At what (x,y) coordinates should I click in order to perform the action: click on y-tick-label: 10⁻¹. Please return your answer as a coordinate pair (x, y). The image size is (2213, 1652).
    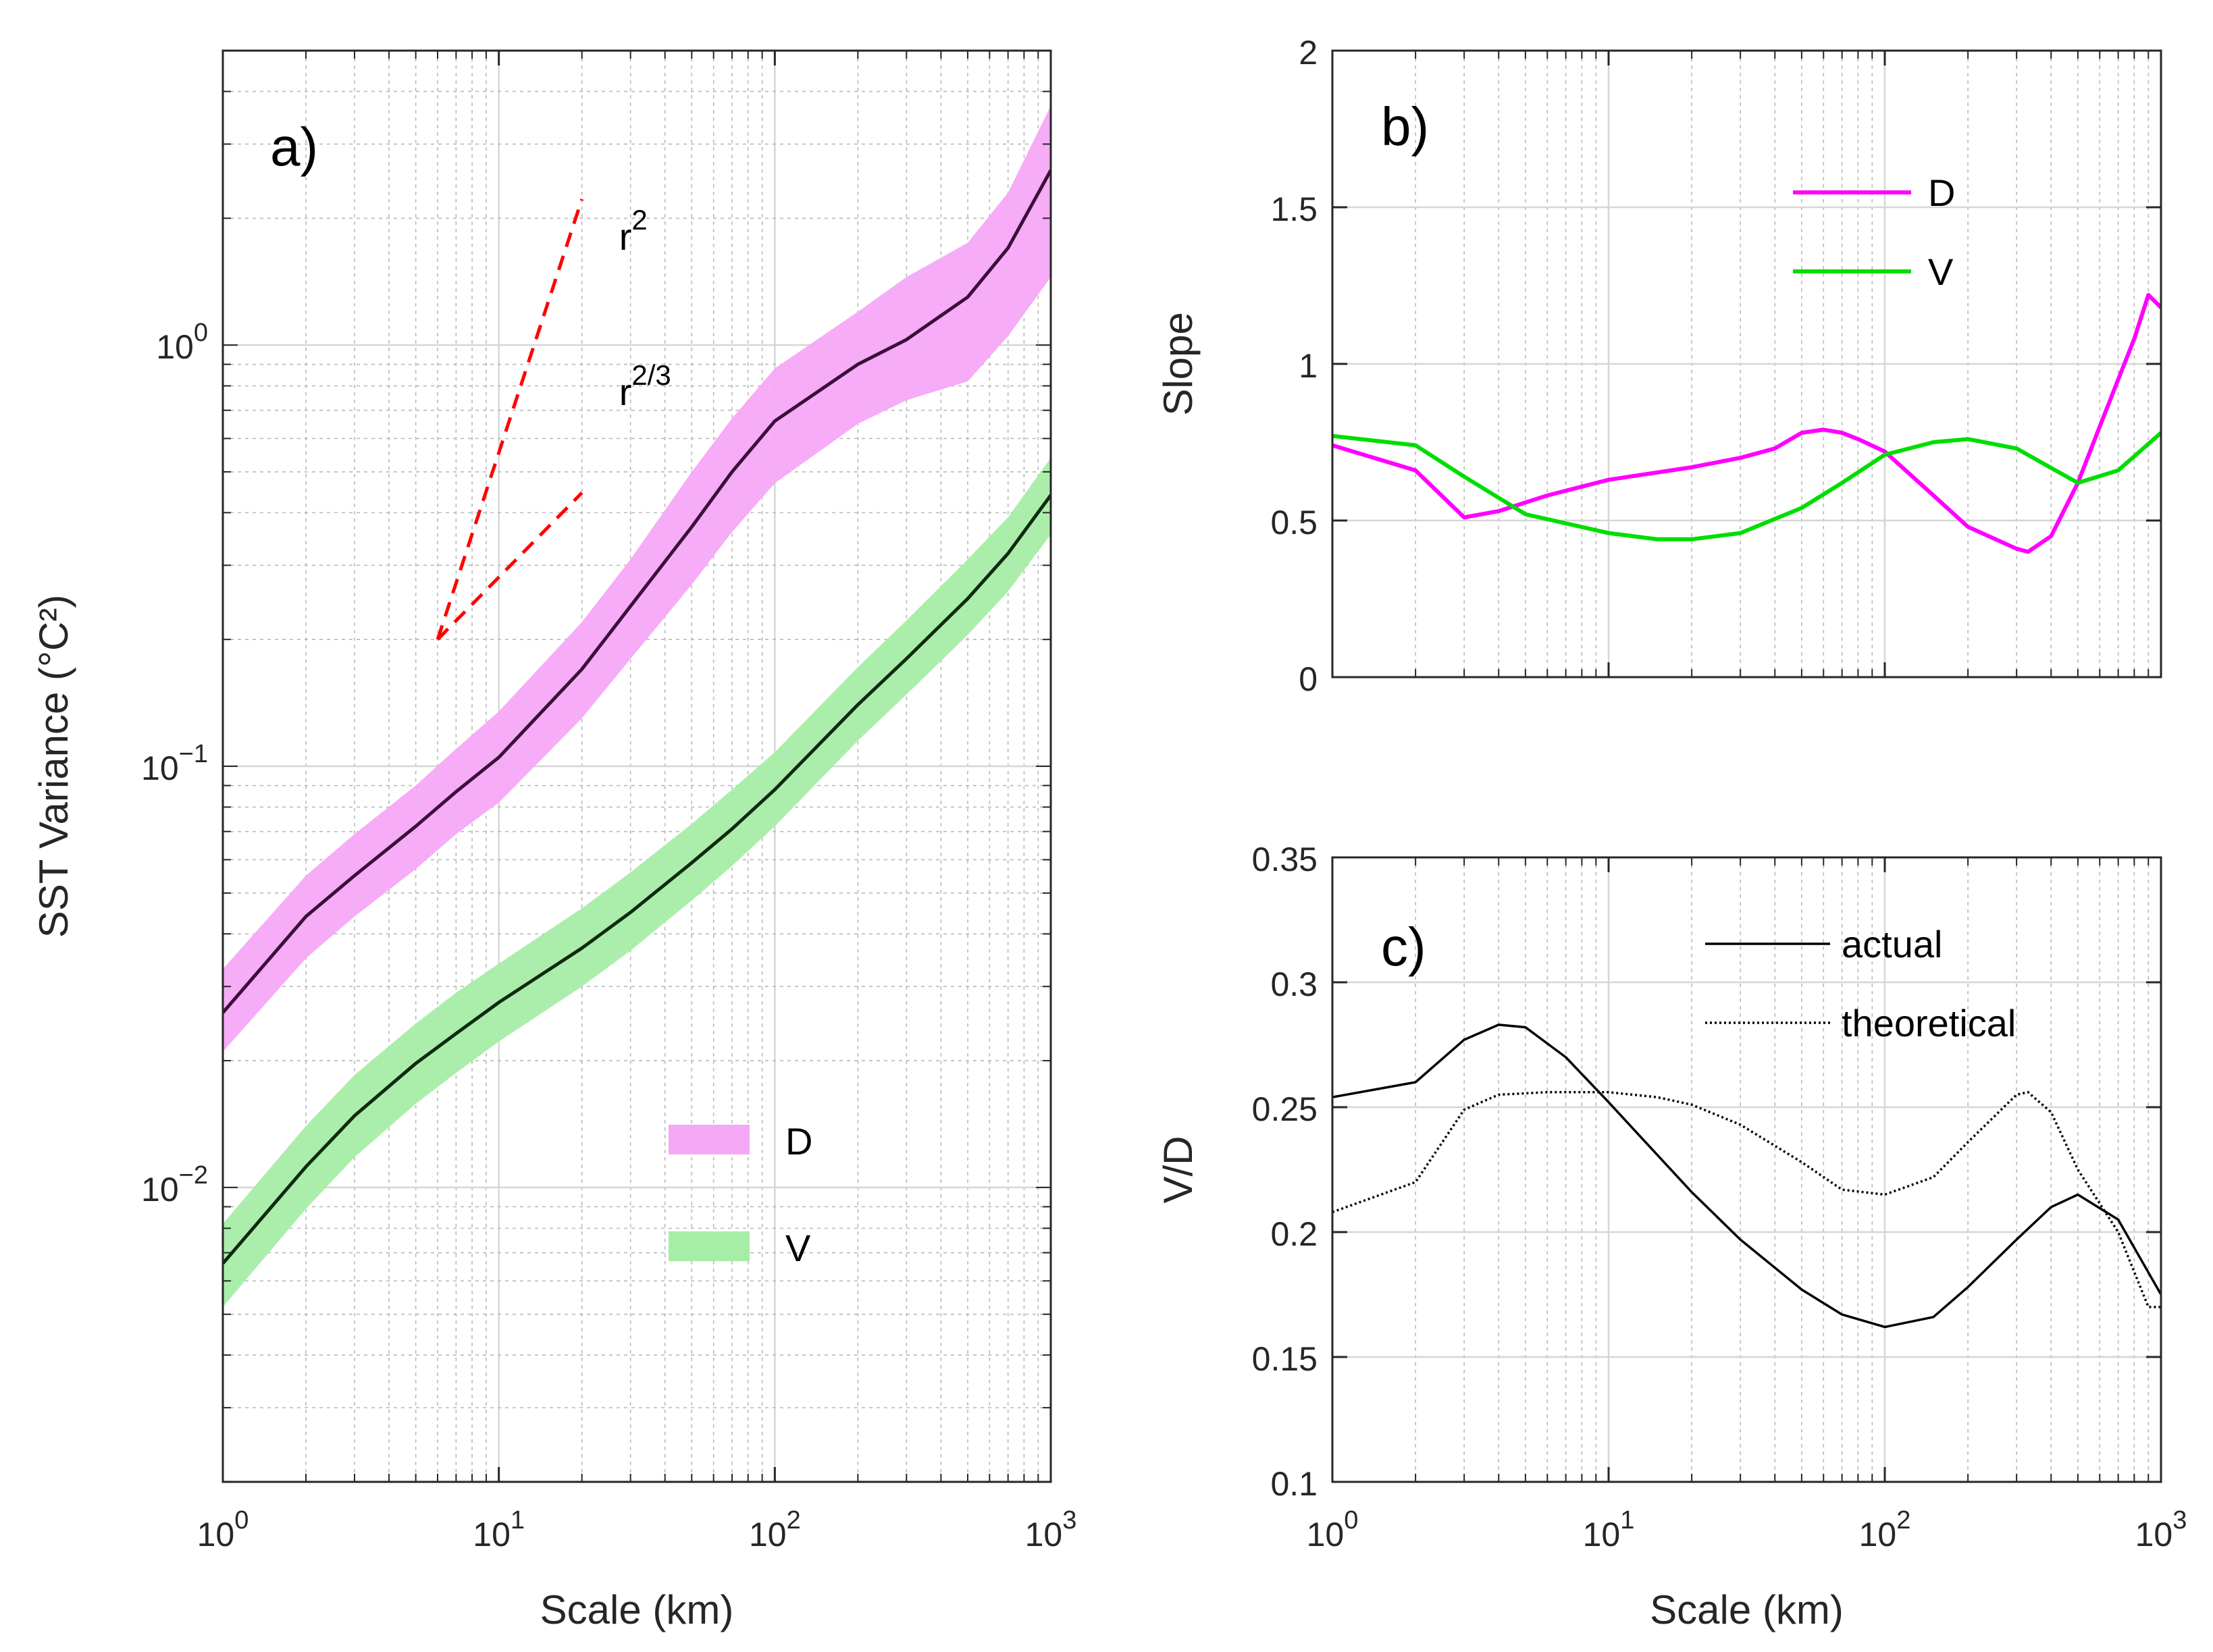
    Looking at the image, I should click on (174, 763).